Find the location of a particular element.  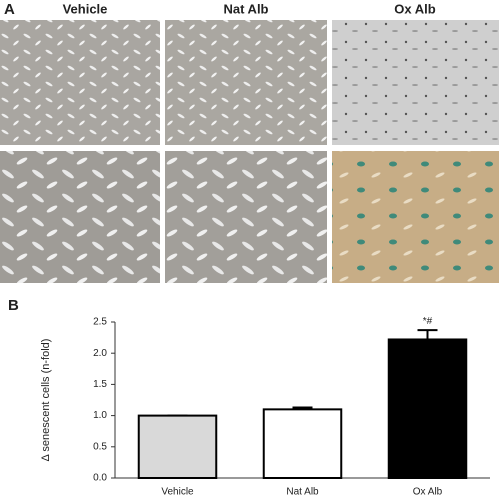

y-tick-label: 0.0 is located at coordinates (100, 478).